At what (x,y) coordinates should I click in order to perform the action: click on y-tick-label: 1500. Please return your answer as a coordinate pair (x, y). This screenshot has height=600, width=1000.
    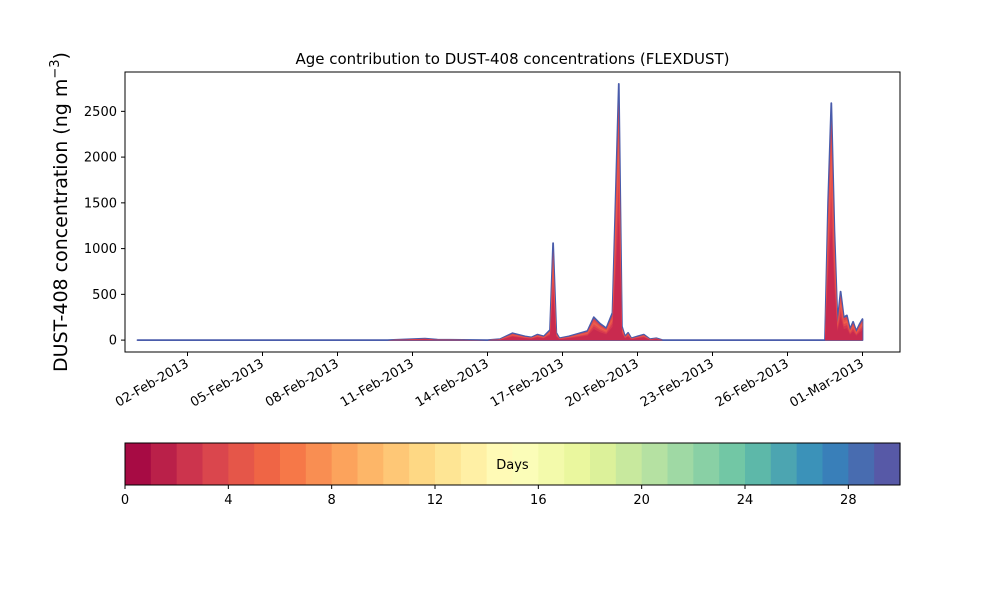
    Looking at the image, I should click on (100, 203).